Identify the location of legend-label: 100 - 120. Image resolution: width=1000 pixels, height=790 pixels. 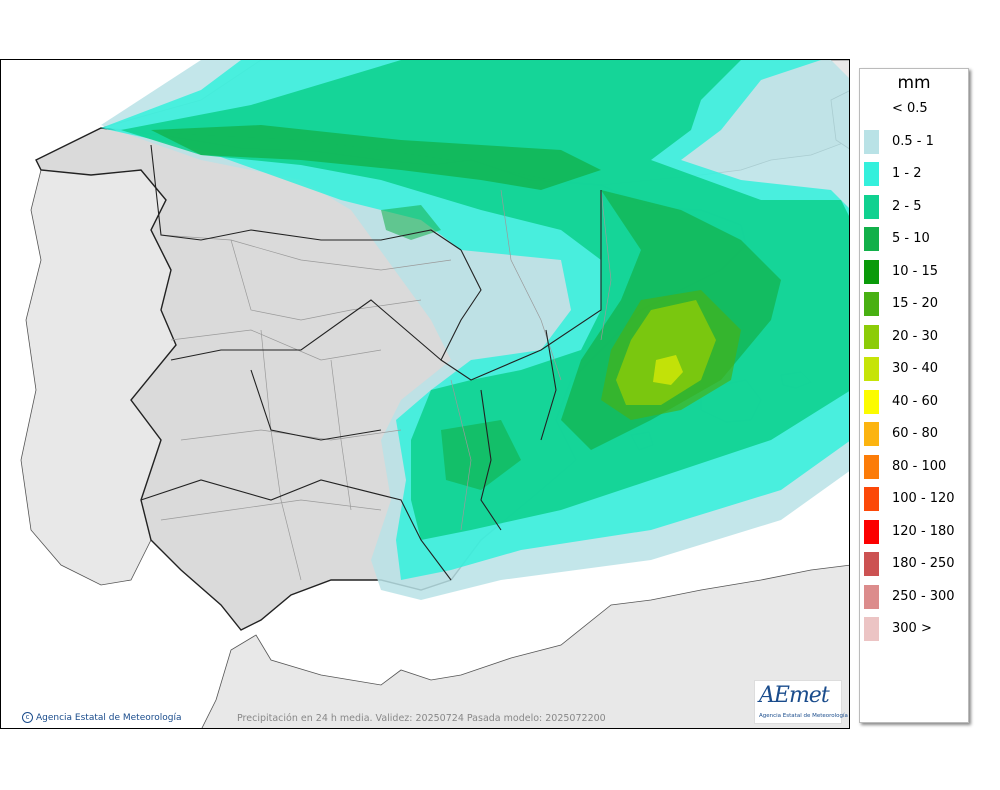
(923, 498).